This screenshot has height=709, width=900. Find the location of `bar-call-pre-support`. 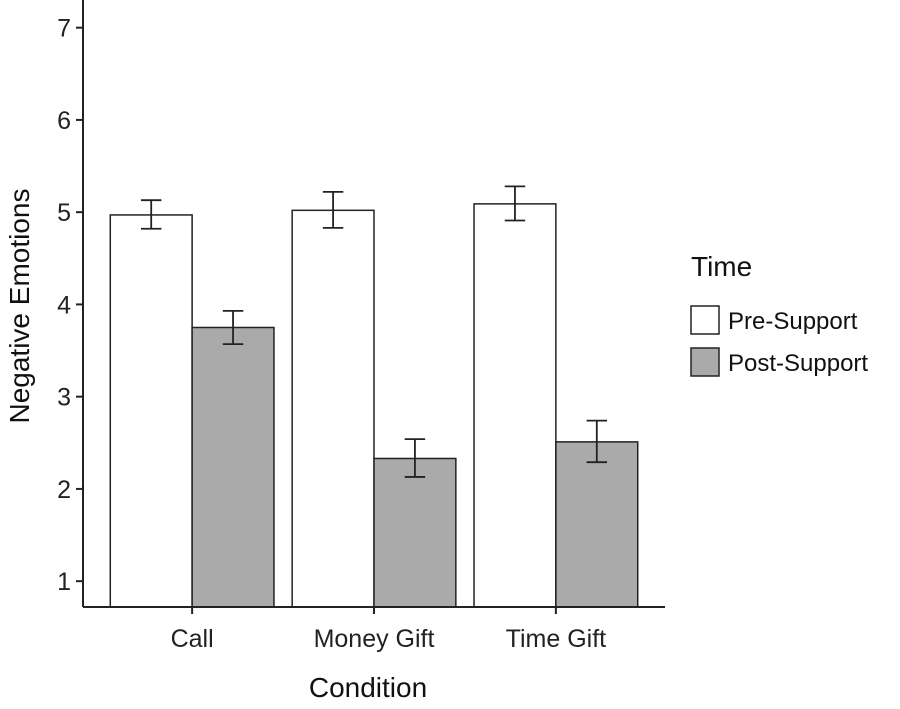

bar-call-pre-support is located at coordinates (151, 411).